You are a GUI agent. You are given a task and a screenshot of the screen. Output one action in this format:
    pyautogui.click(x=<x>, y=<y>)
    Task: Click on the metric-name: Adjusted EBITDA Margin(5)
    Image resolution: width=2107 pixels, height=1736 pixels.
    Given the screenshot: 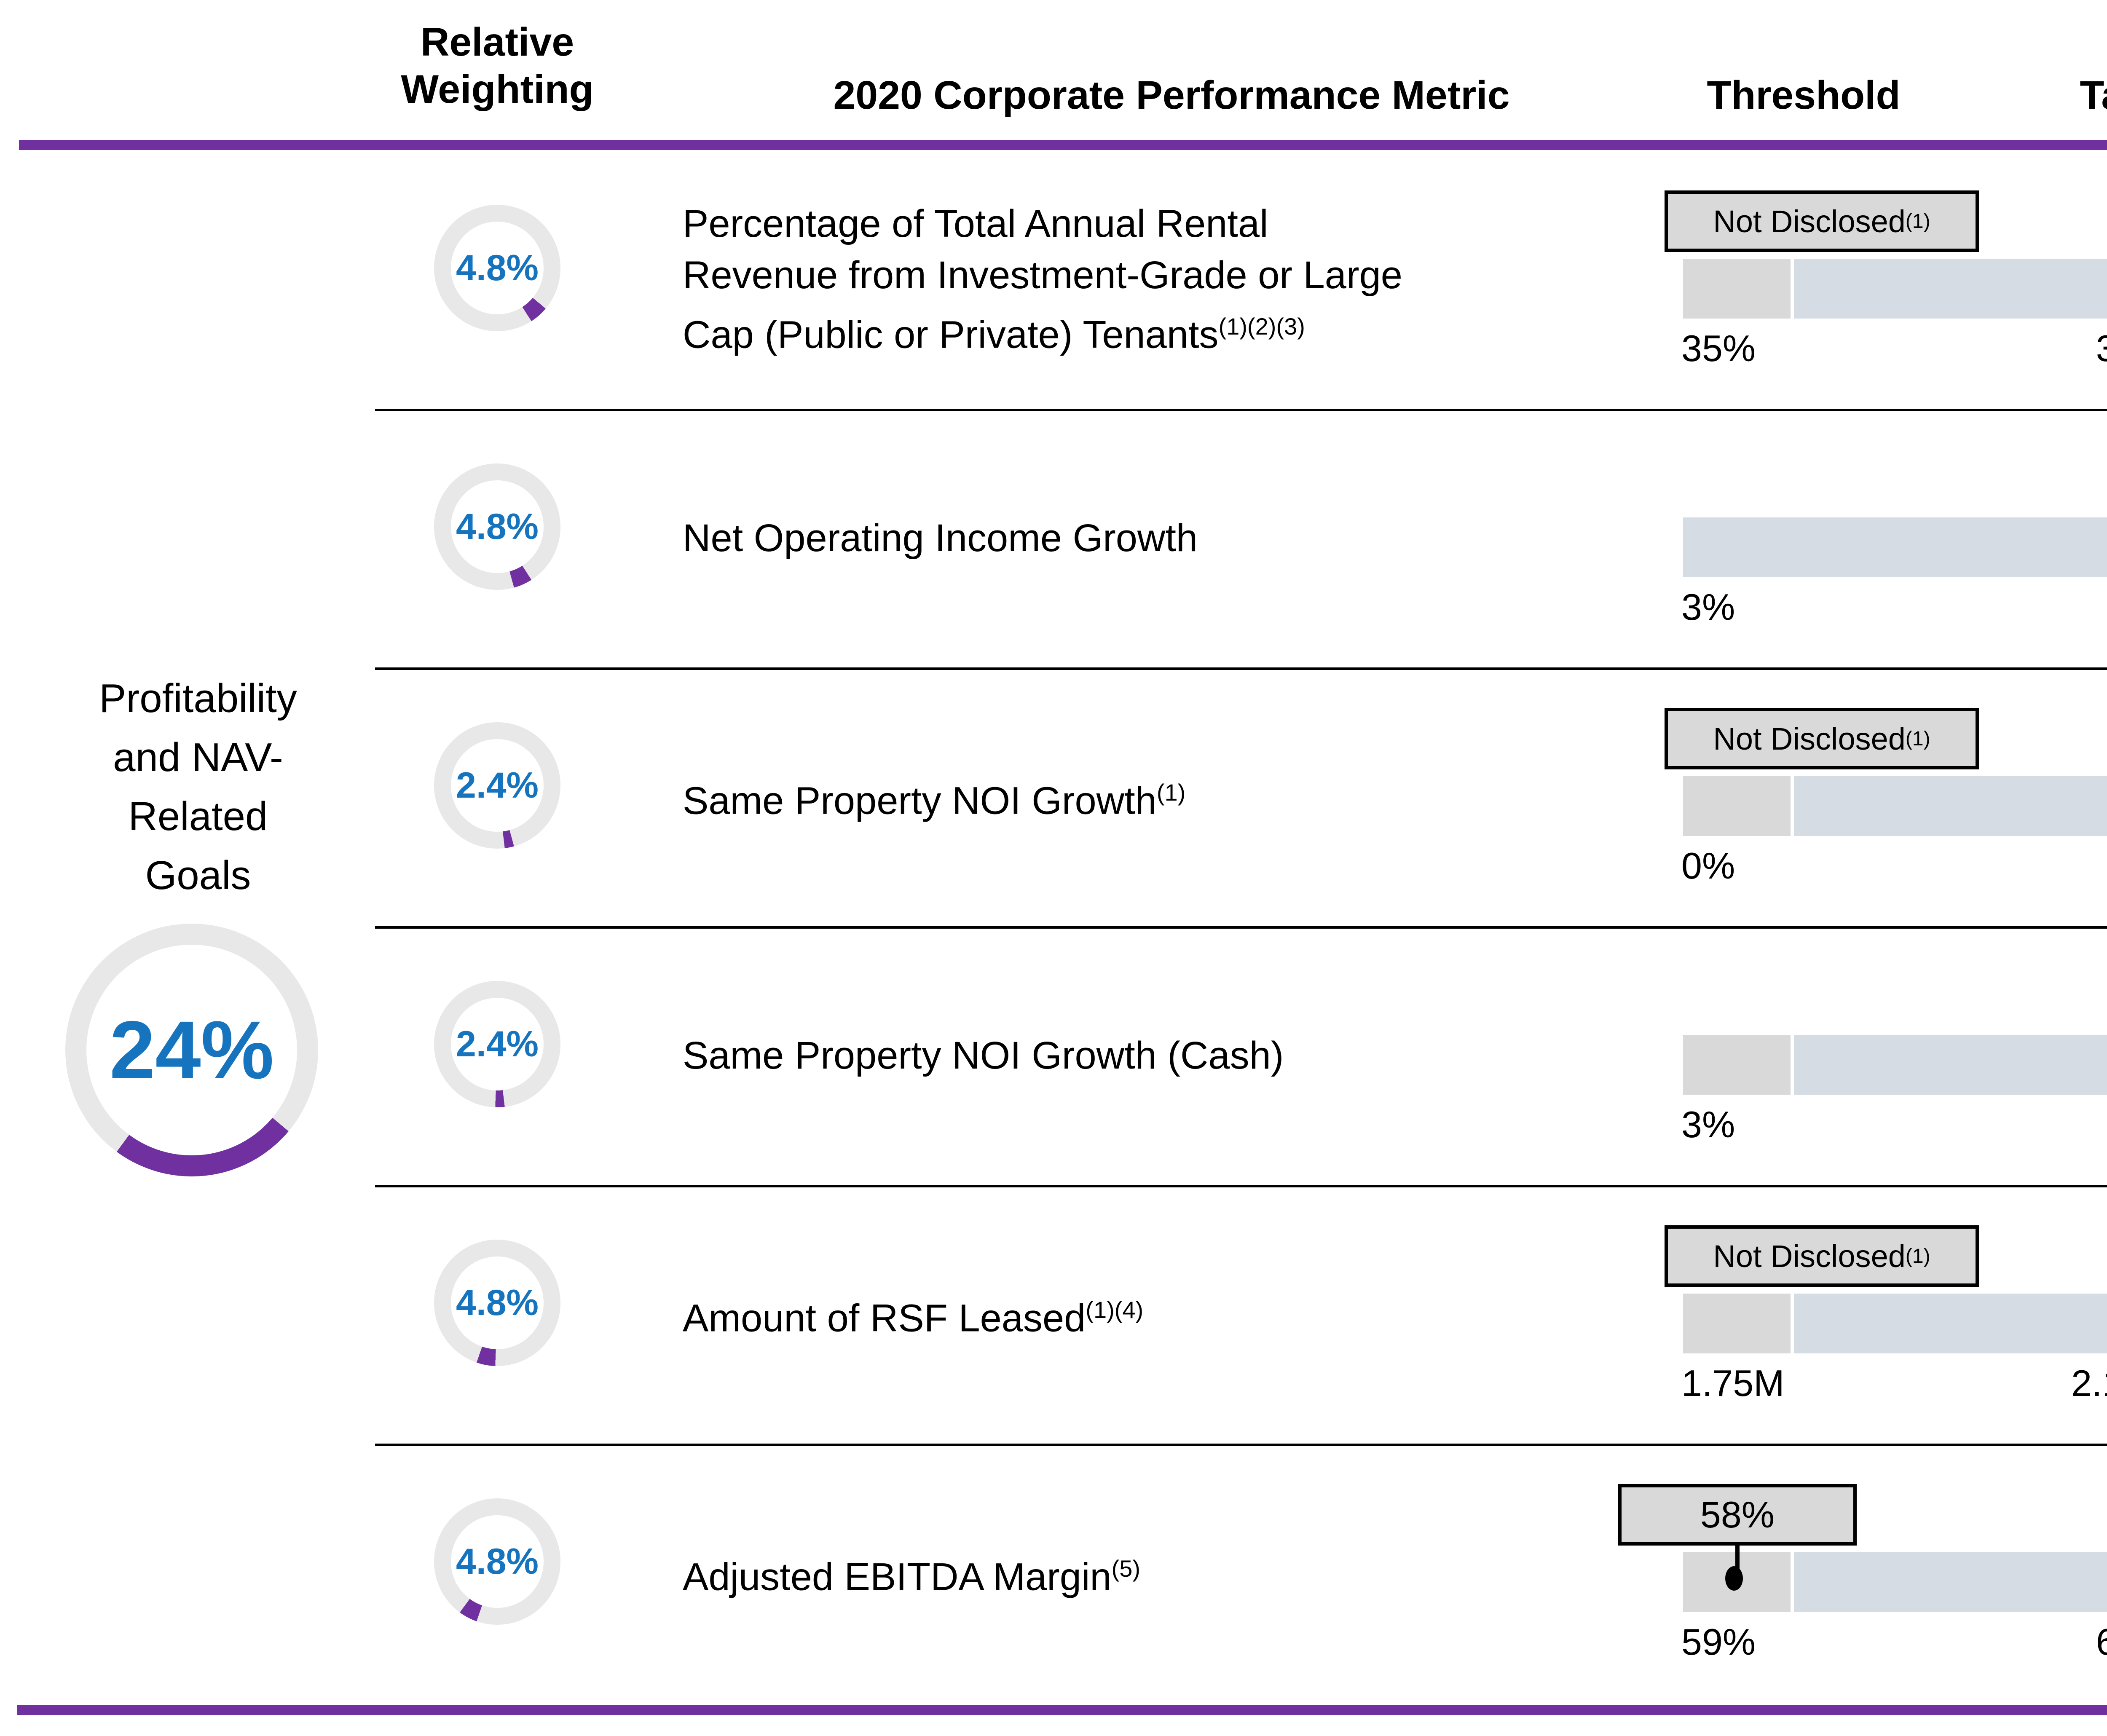 What is the action you would take?
    pyautogui.click(x=1167, y=1573)
    